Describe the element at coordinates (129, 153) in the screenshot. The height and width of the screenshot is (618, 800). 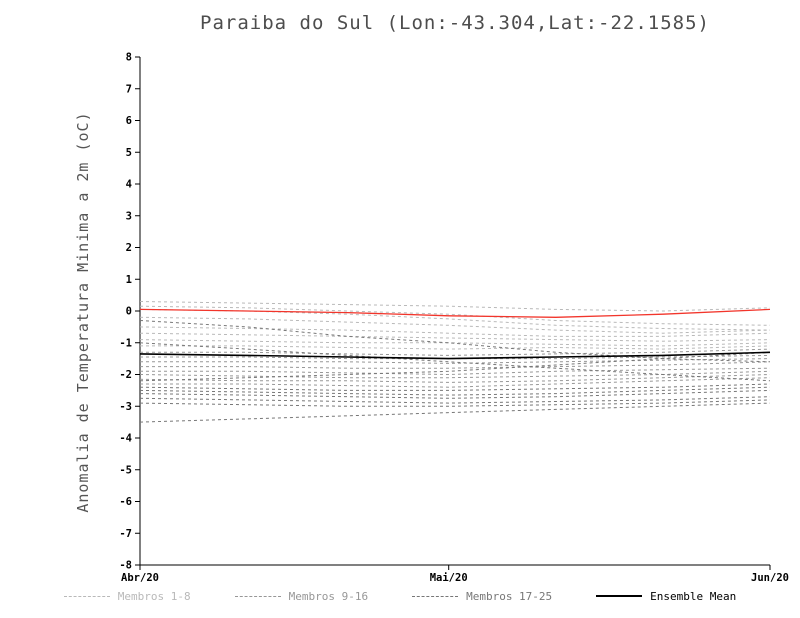
I see `y-tick-label: 5` at that location.